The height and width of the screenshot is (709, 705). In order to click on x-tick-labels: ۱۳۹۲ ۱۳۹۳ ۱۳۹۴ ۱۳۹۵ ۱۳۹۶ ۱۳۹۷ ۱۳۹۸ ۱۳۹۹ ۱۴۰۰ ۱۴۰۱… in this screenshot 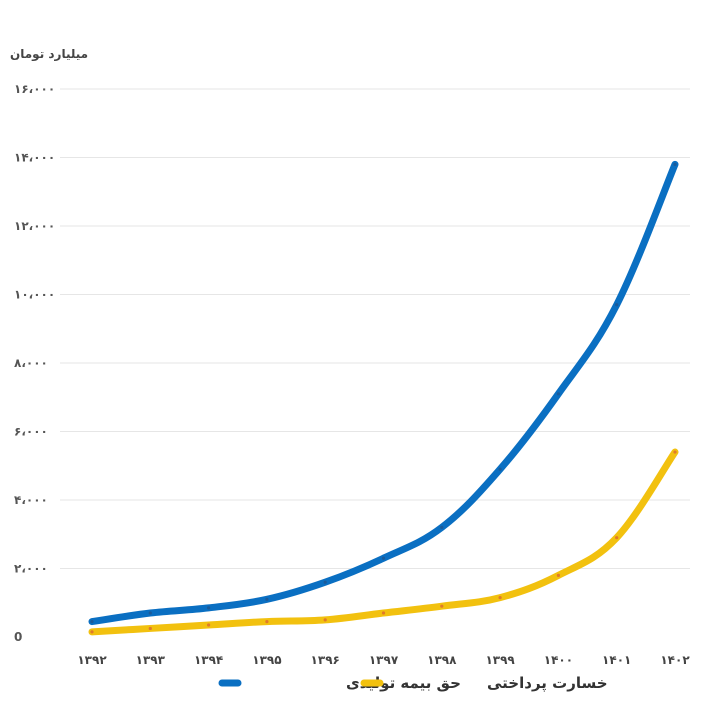, I will do `click(383, 660)`.